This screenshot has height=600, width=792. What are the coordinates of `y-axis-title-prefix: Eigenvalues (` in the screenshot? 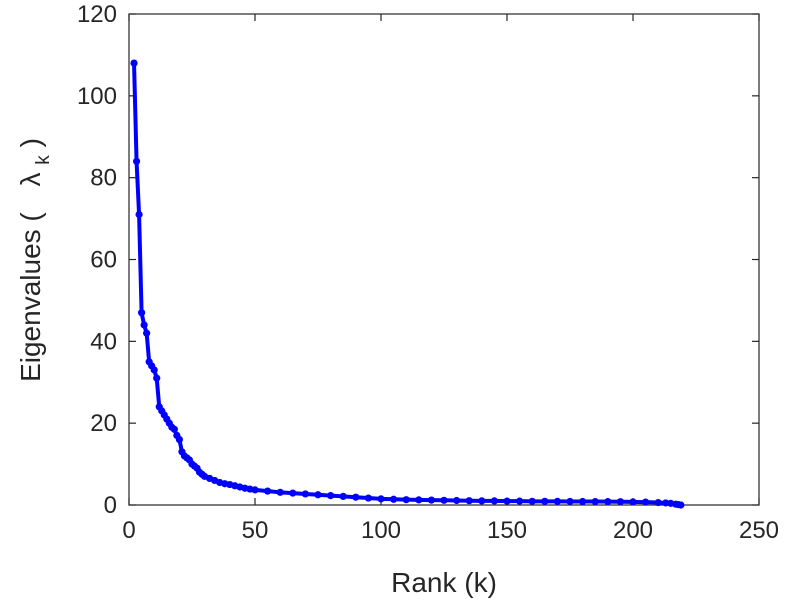 It's located at (30, 297).